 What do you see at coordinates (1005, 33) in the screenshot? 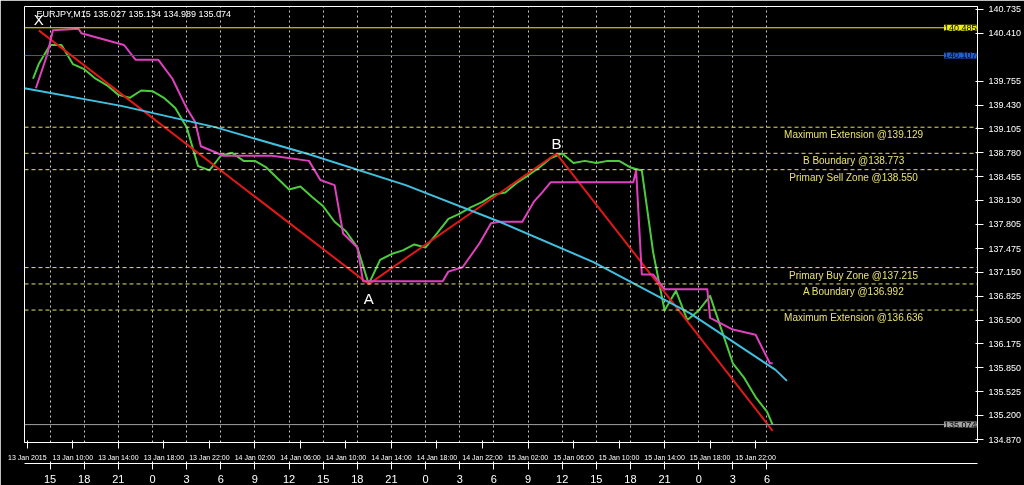
I see `y-tick-label: 140.410` at bounding box center [1005, 33].